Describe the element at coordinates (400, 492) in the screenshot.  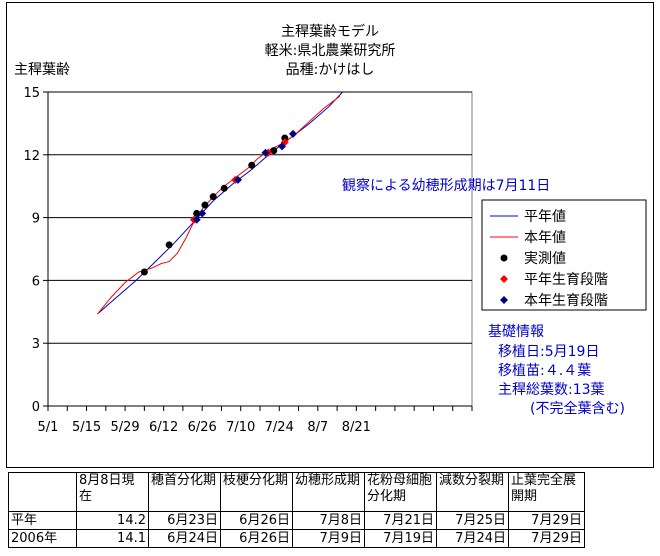
I see `table-header-cell: 花粉母細胞分化期` at that location.